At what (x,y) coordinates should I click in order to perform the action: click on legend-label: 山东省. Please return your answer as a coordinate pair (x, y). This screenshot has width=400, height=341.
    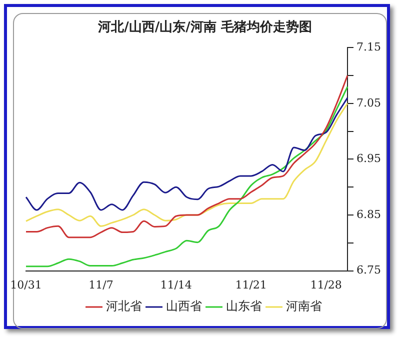
    Looking at the image, I should click on (244, 306).